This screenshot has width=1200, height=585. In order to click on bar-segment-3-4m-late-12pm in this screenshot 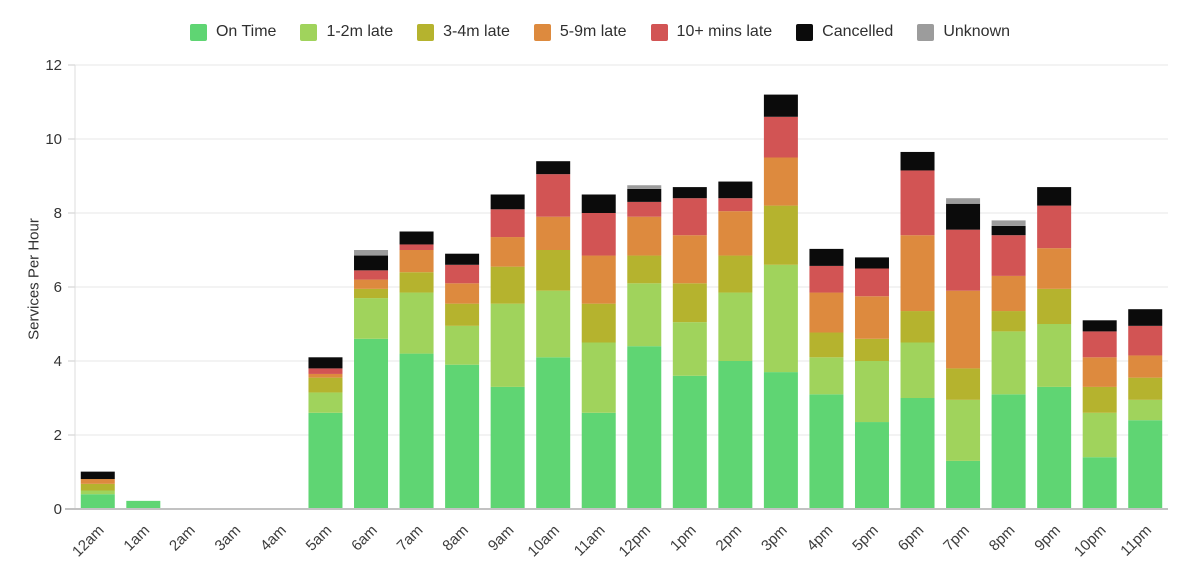, I will do `click(644, 269)`.